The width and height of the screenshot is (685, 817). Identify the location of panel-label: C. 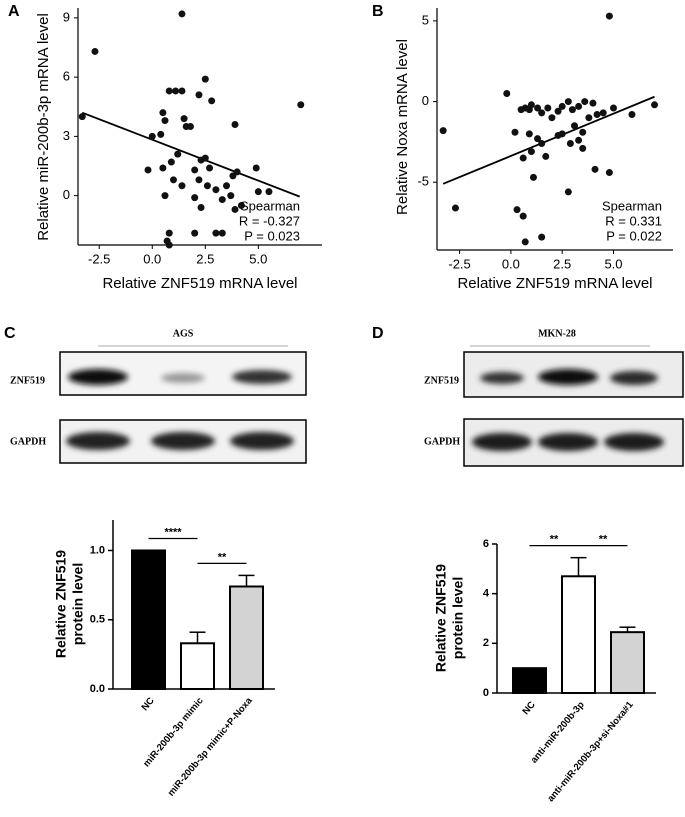
(10, 333).